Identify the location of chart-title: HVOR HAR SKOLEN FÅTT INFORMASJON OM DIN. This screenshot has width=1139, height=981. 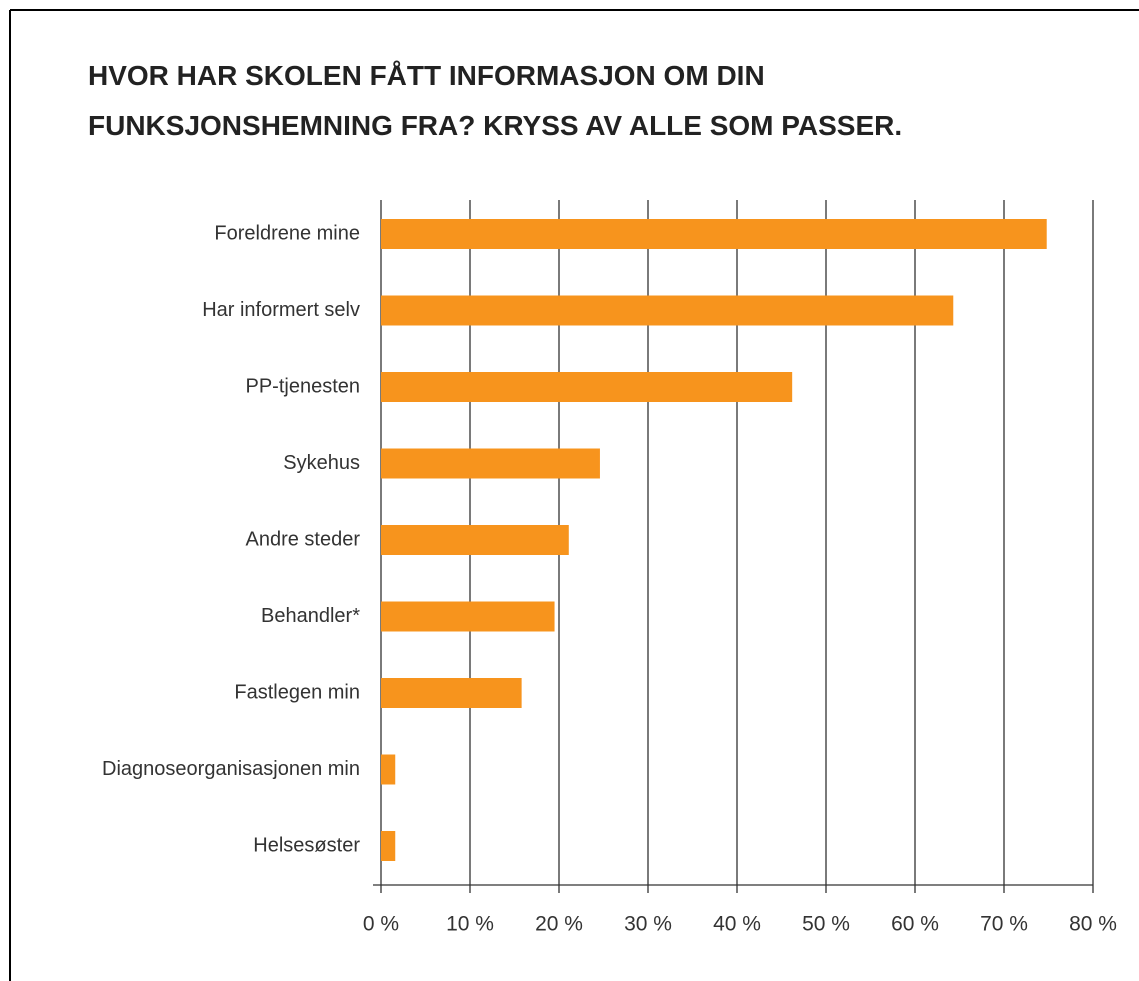
(426, 75).